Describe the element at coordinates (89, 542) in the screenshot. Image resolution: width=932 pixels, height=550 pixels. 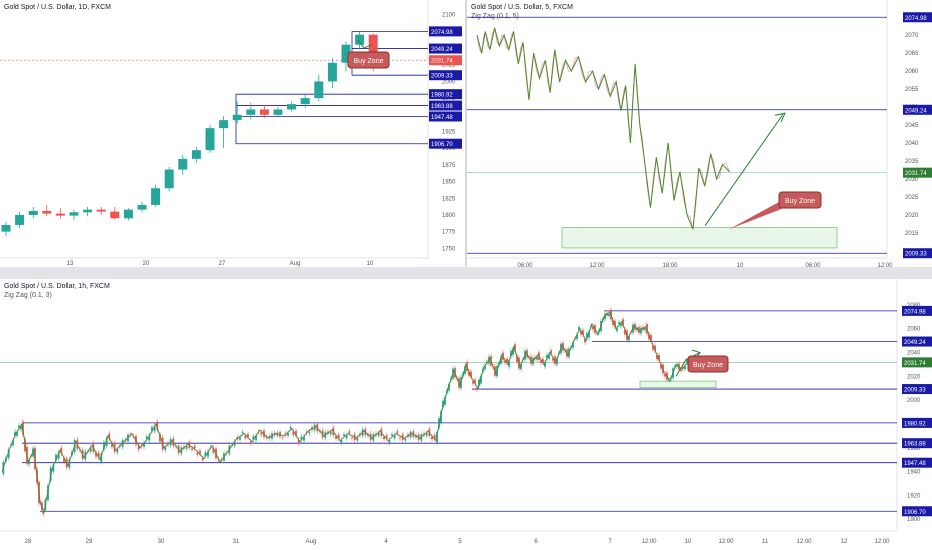
I see `h1-time-tick-label: 29` at that location.